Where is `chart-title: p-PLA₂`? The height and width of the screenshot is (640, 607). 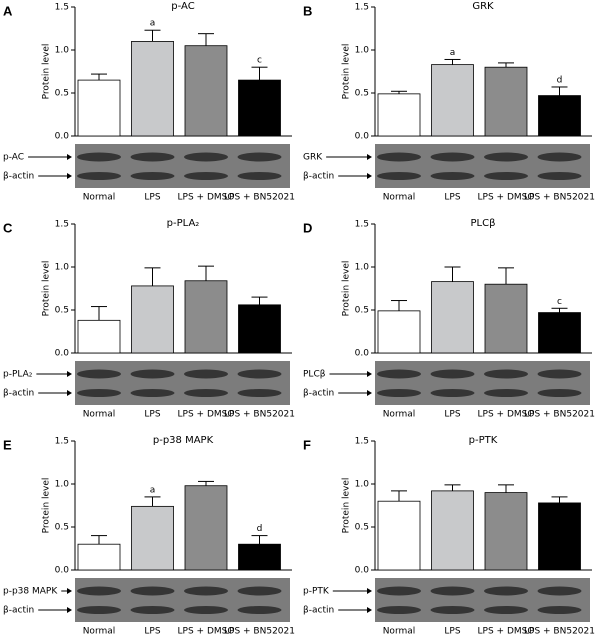
chart-title: p-PLA₂ is located at coordinates (183, 223).